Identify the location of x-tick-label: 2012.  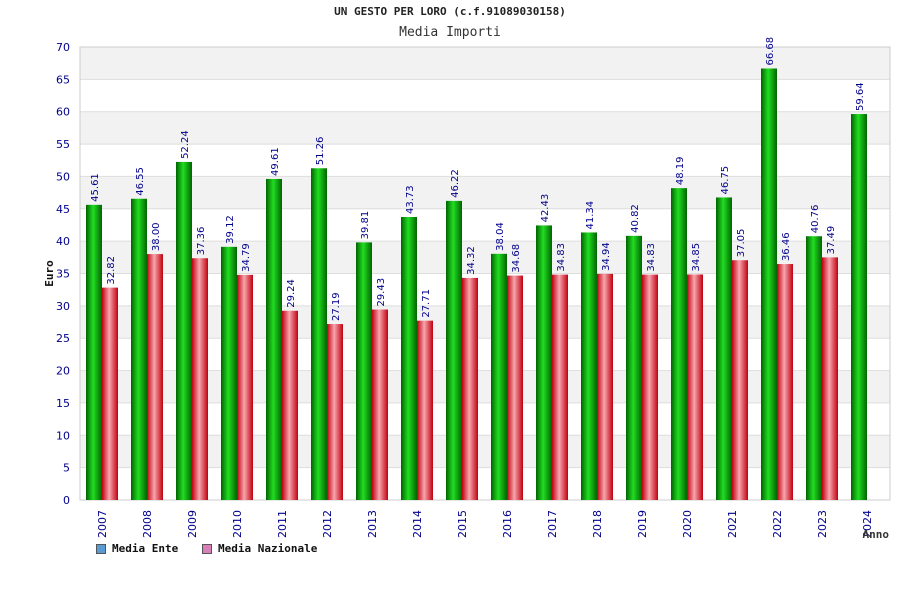
(327, 524).